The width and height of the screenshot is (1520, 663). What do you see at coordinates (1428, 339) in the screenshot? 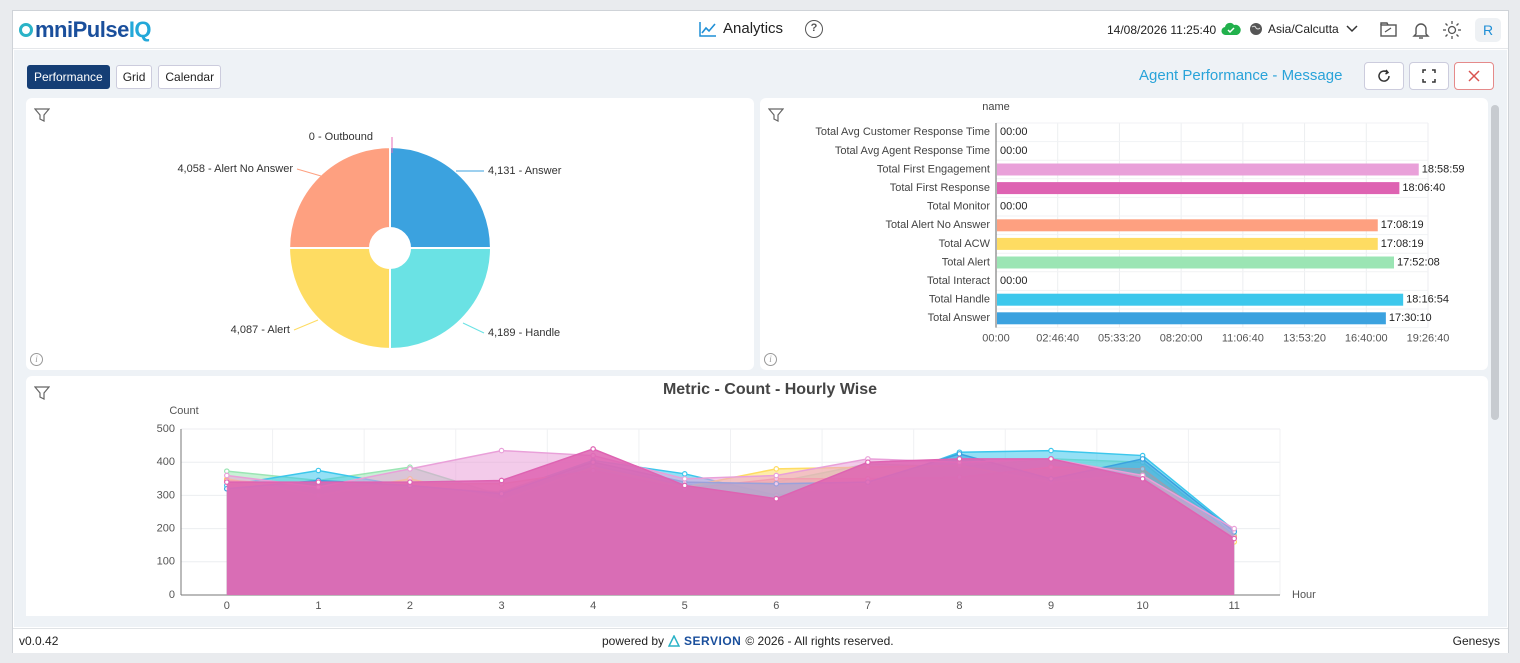
I see `bar-x-tick: 19:26:40` at bounding box center [1428, 339].